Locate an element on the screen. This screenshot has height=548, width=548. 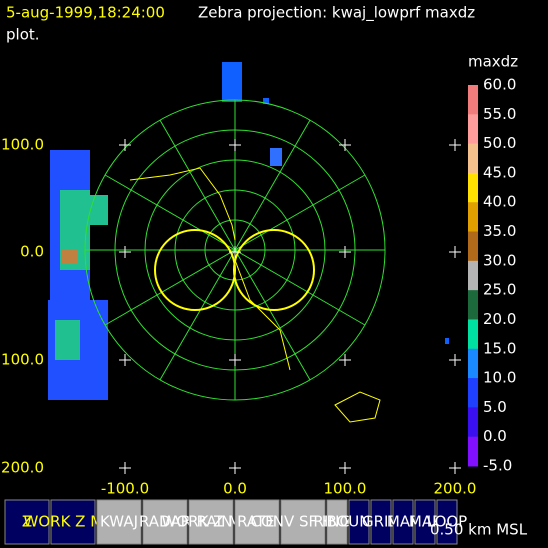
color-label: 25.0 is located at coordinates (499, 290).